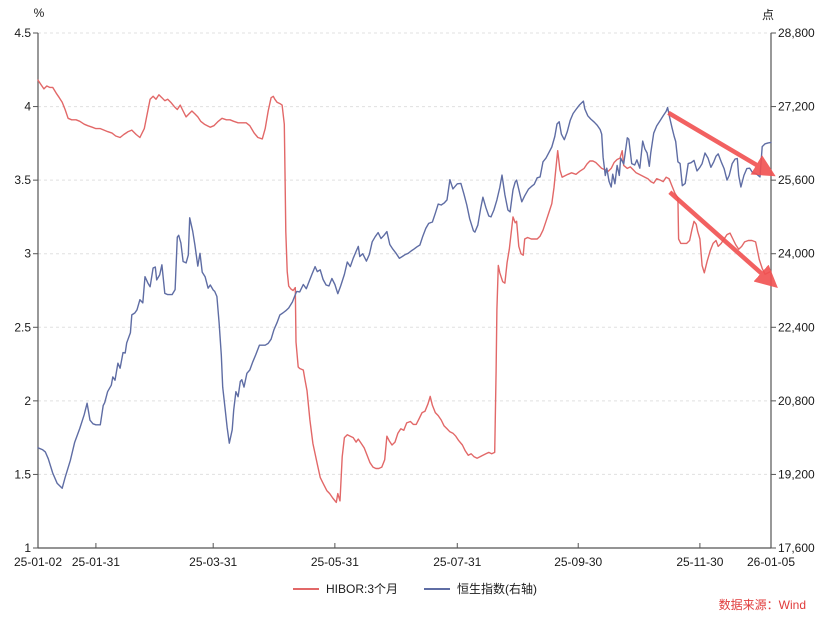 This screenshot has height=618, width=830. Describe the element at coordinates (457, 562) in the screenshot. I see `x-axis-tick-label: 25-07-31` at that location.